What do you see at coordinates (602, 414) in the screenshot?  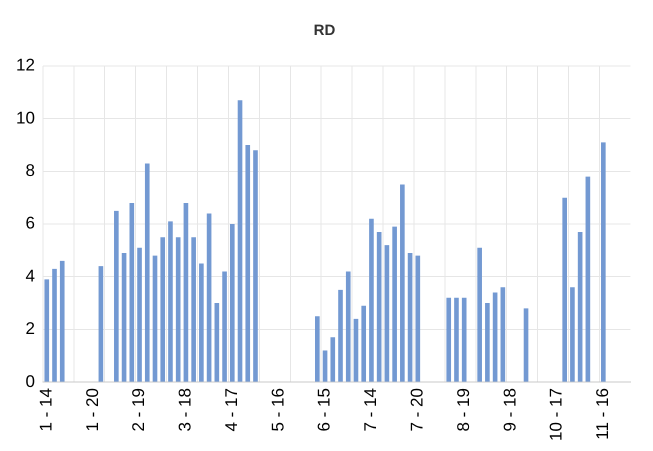 I see `x-tick-label: 11 - 16` at bounding box center [602, 414].